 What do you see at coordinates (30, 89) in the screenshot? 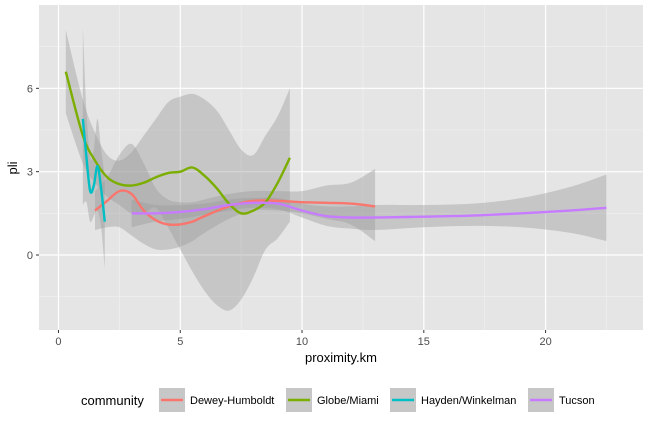
I see `y-tick-label: 6` at bounding box center [30, 89].